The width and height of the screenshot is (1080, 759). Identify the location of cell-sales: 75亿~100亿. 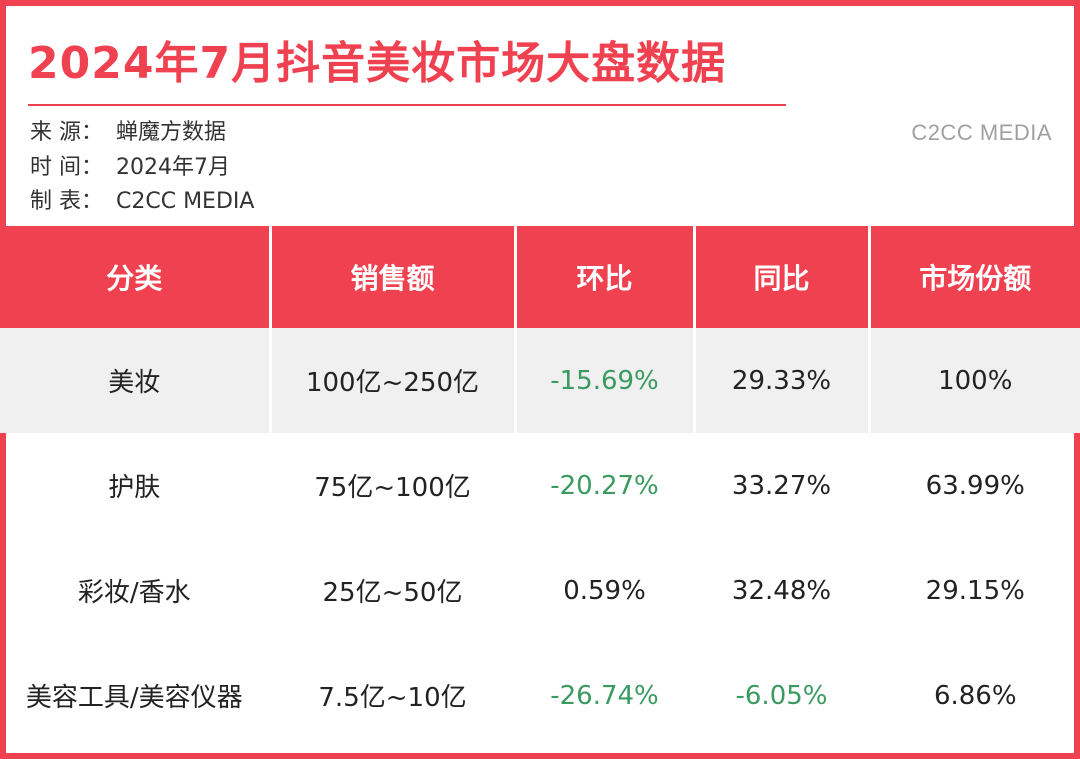
(393, 485).